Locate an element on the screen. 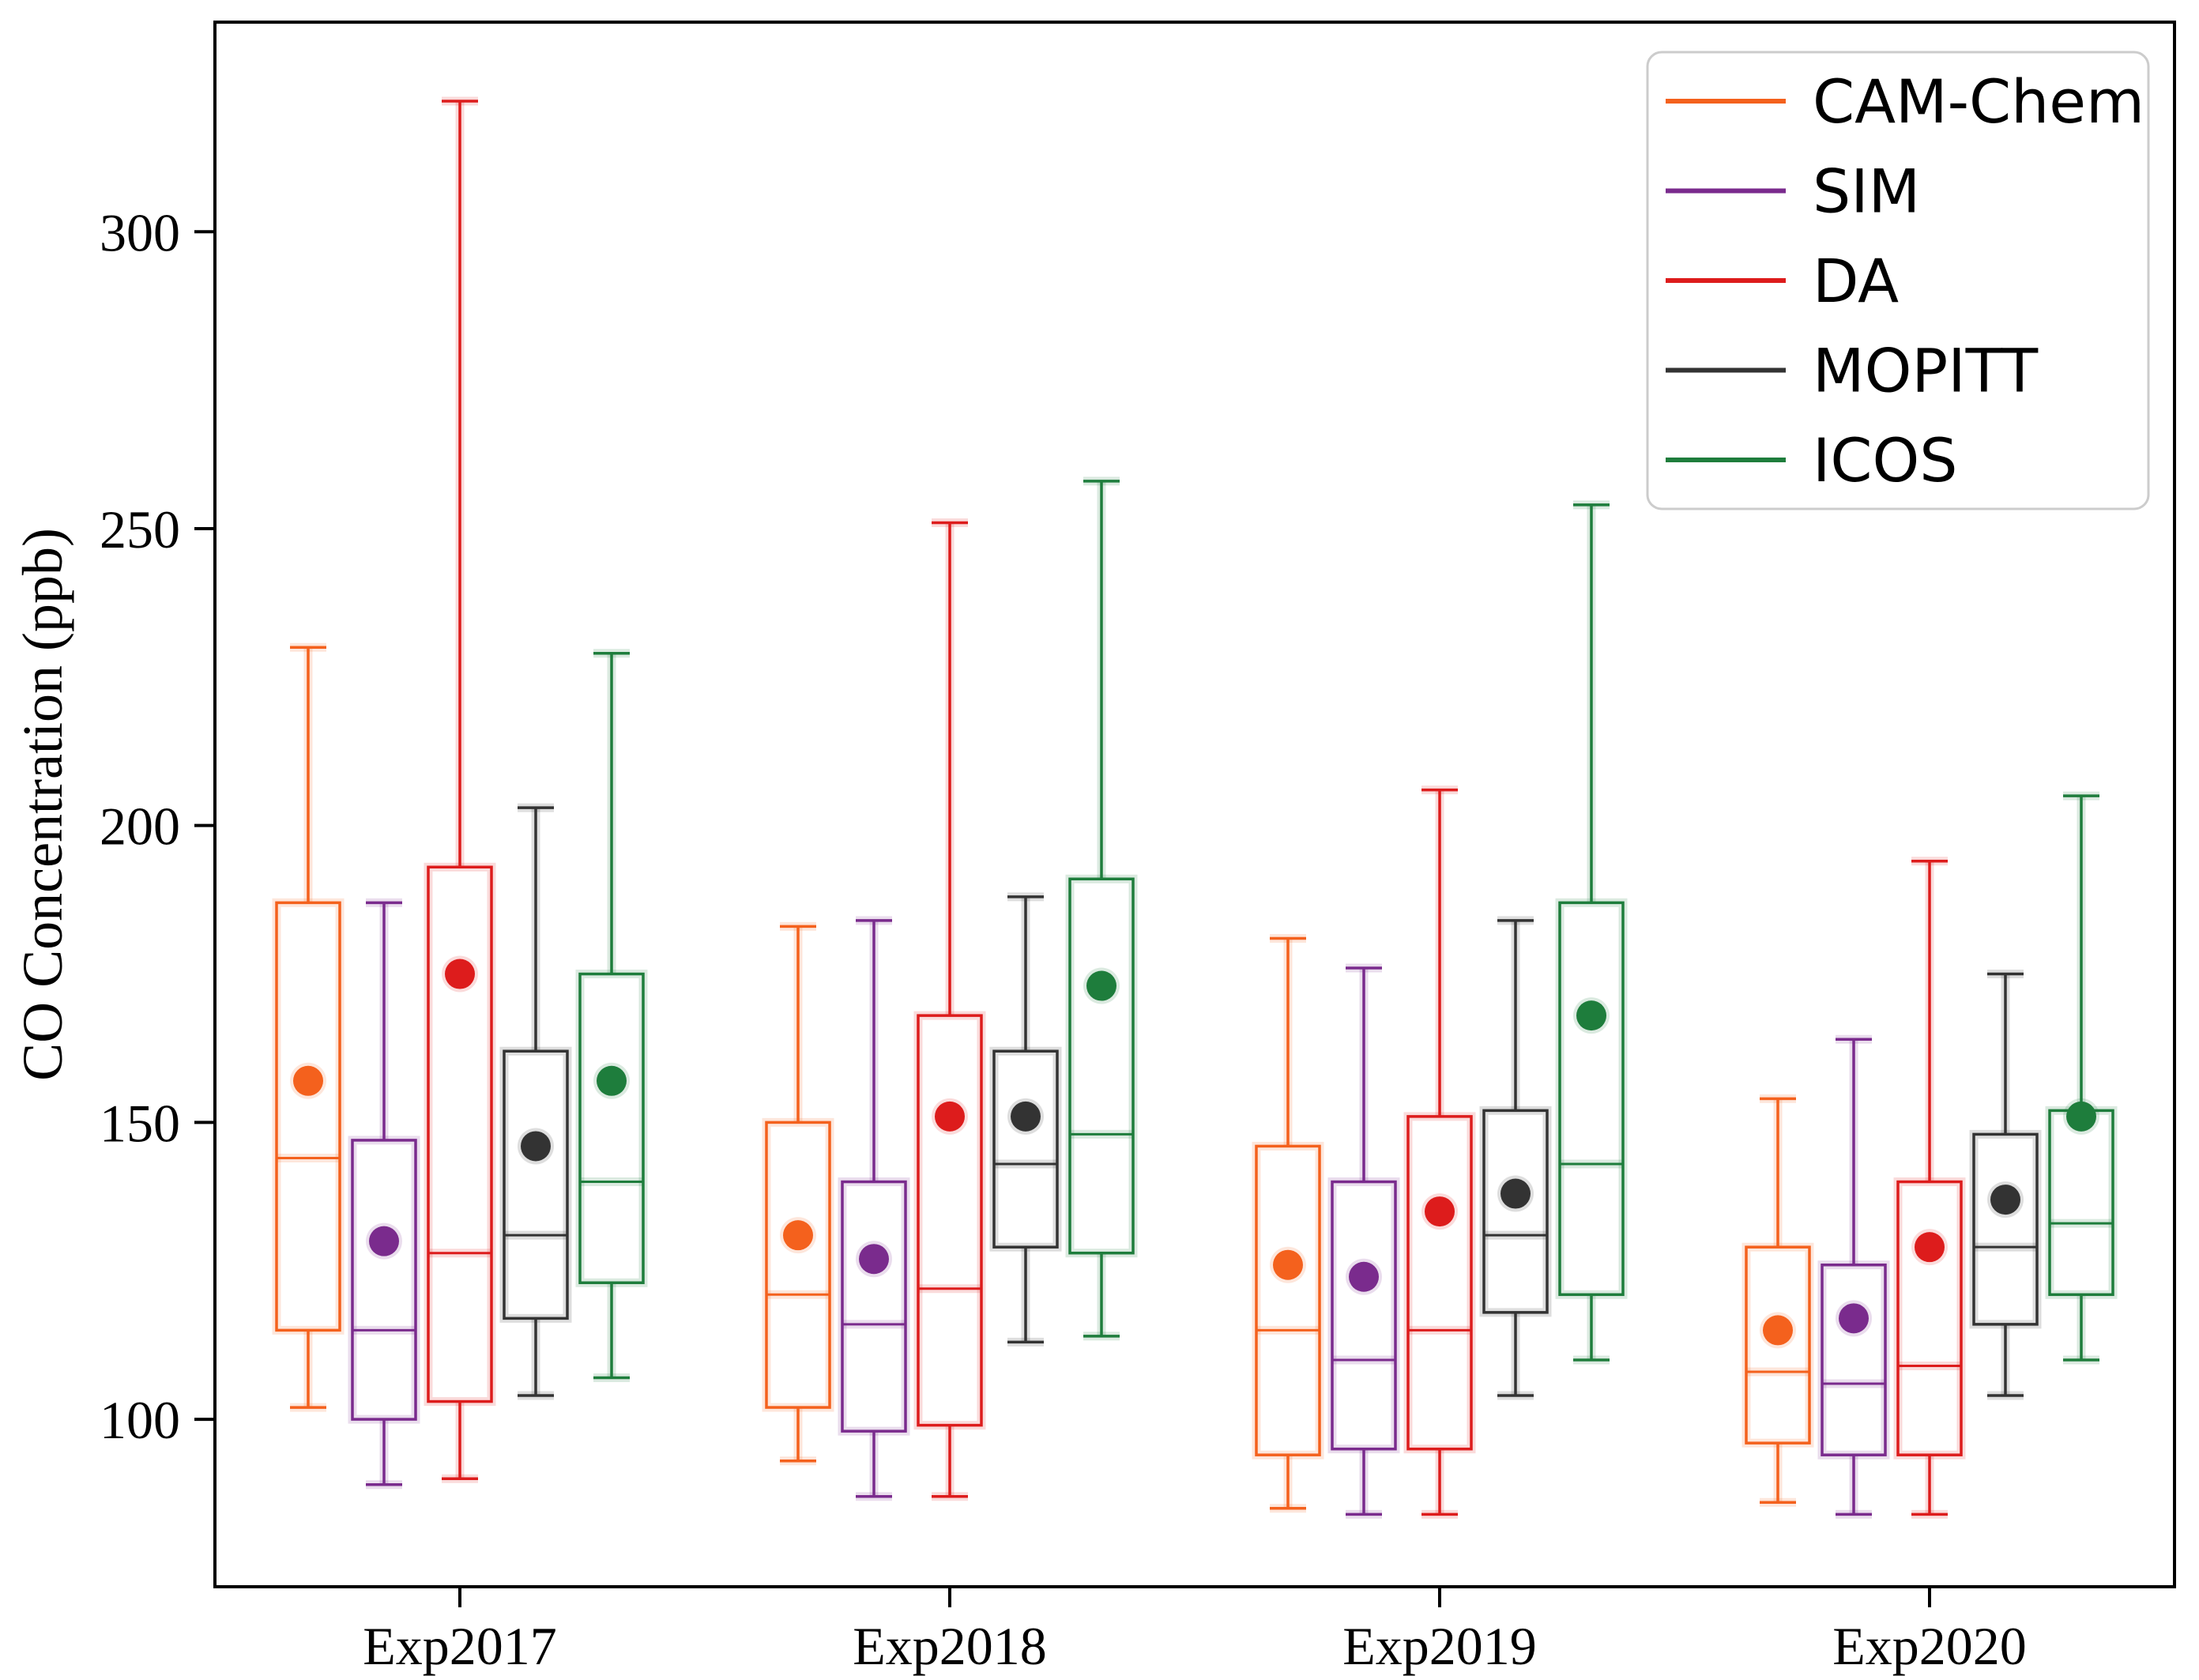 Image resolution: width=2199 pixels, height=1680 pixels. x-tick-label: Exp2018 is located at coordinates (950, 1646).